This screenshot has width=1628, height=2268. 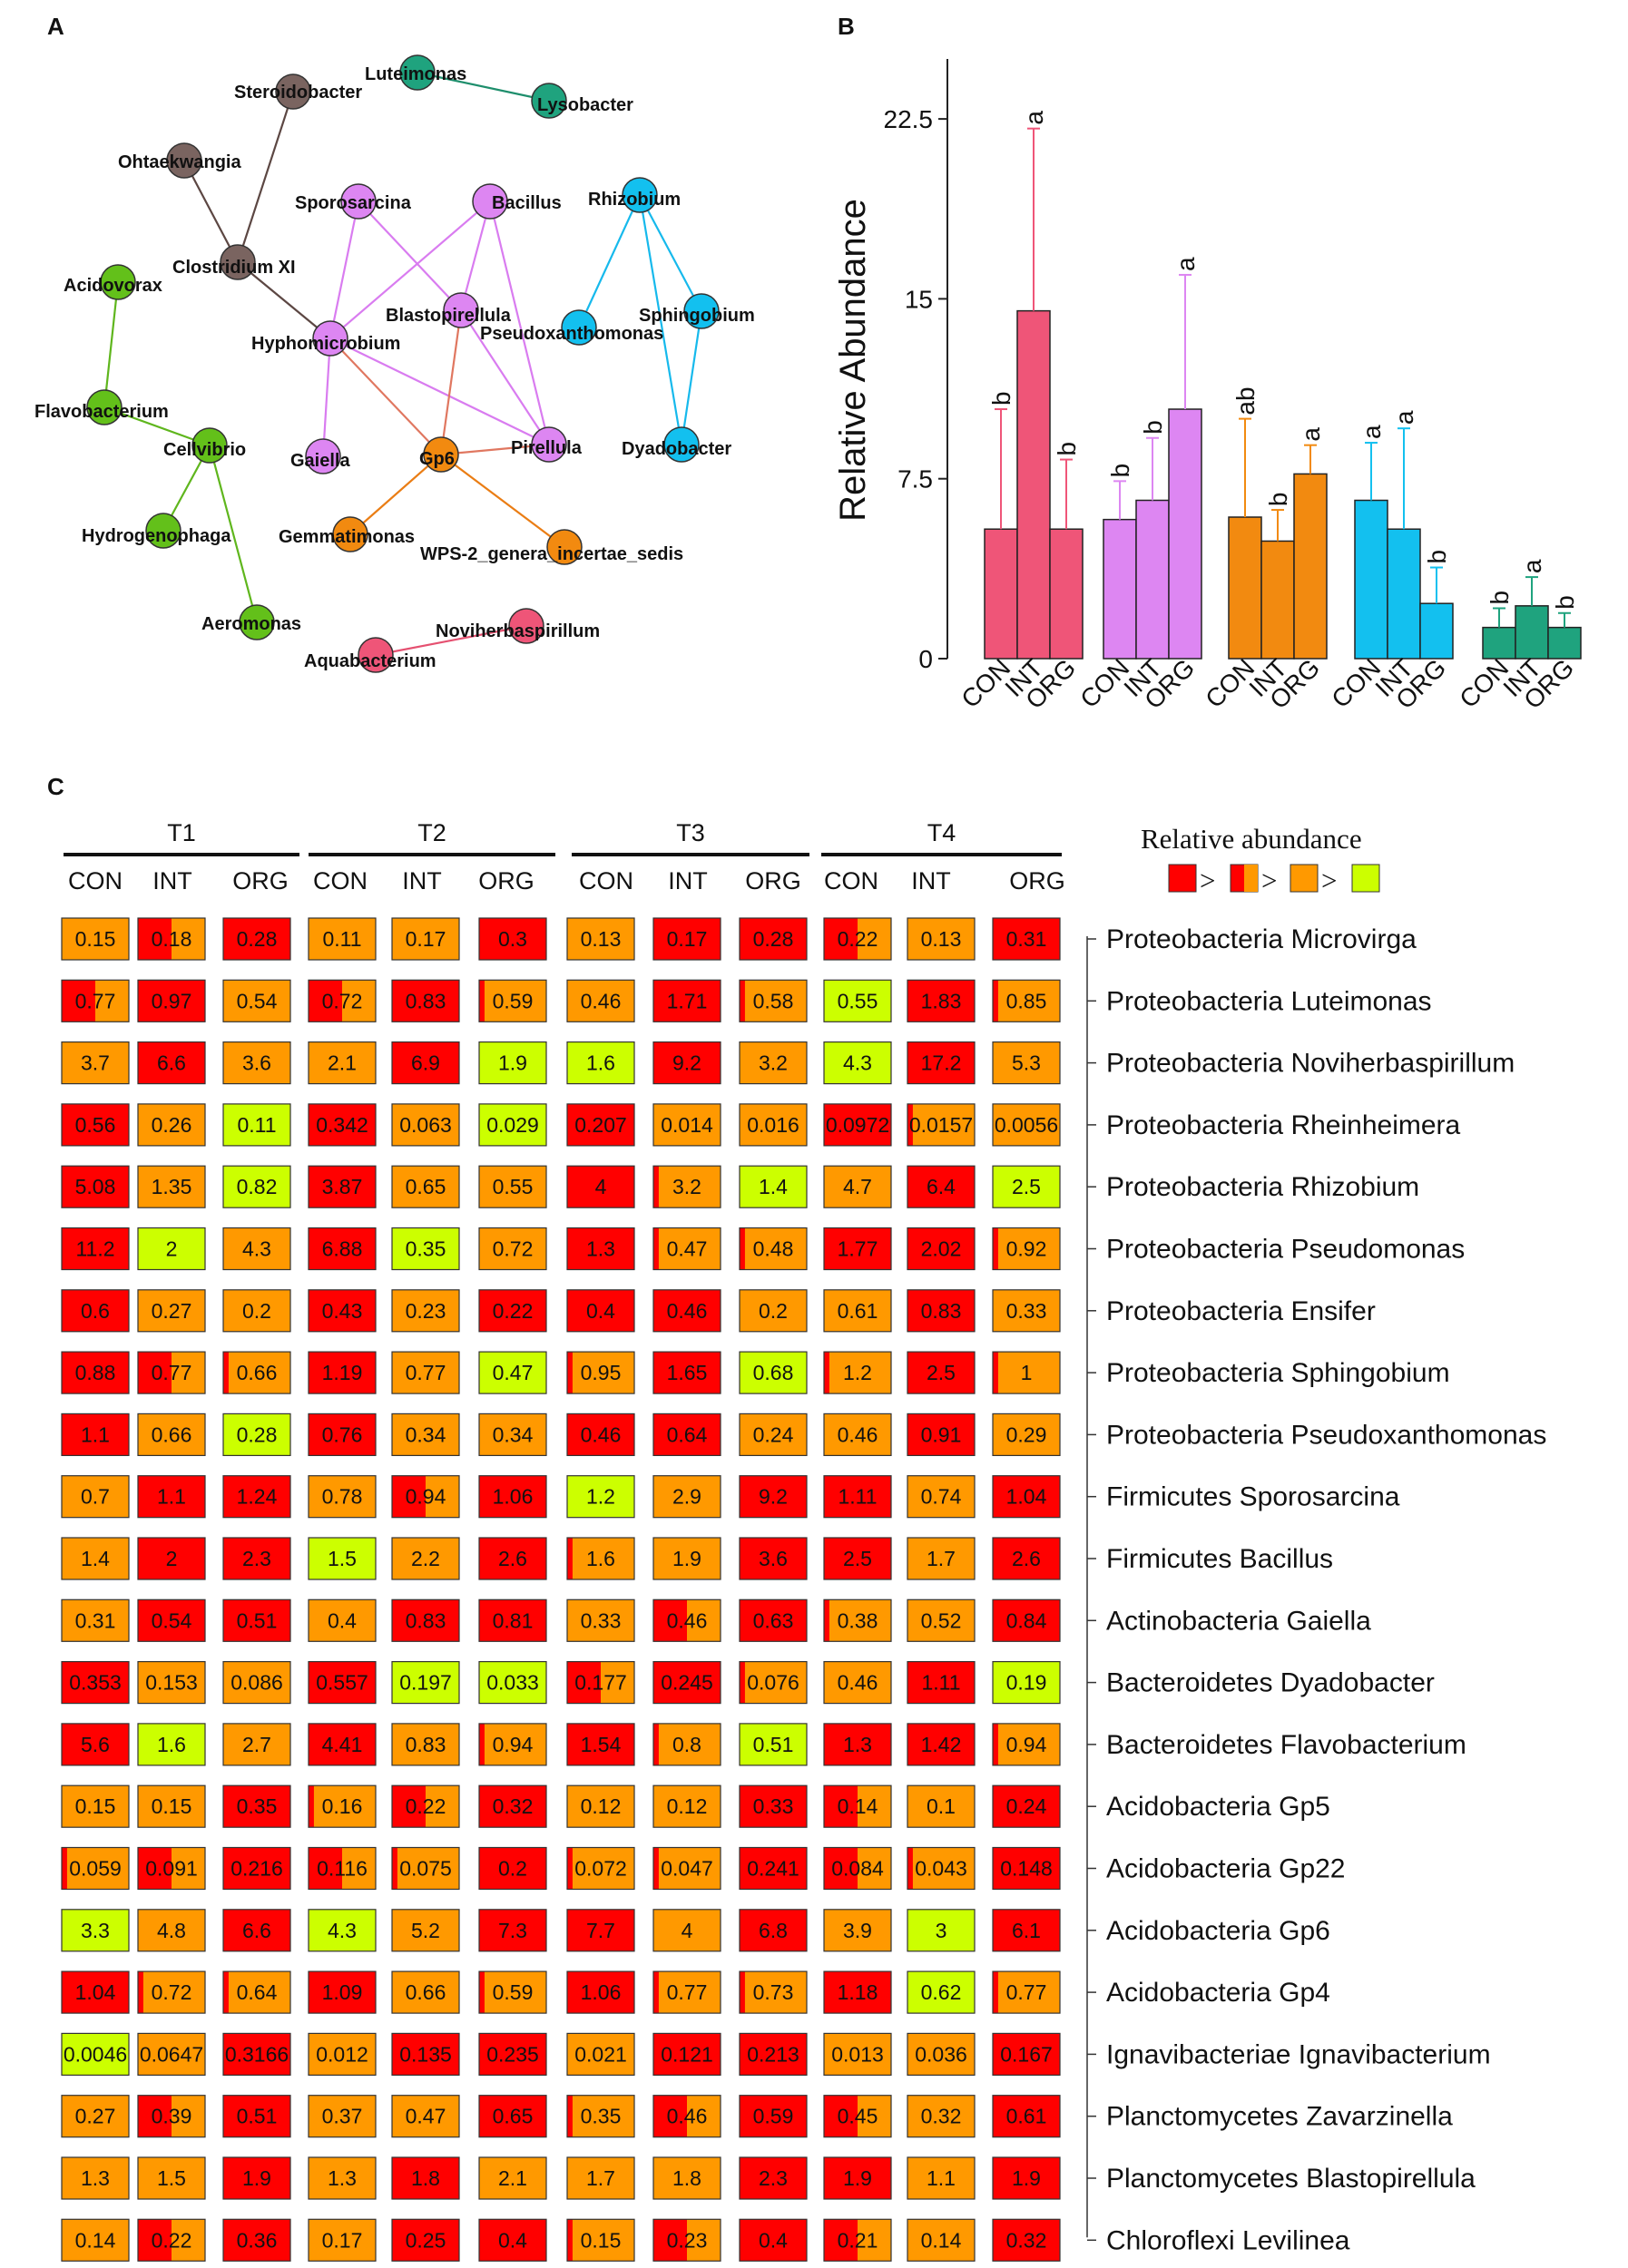 What do you see at coordinates (676, 449) in the screenshot?
I see `node-label-dyadobacter: Dyadobacter` at bounding box center [676, 449].